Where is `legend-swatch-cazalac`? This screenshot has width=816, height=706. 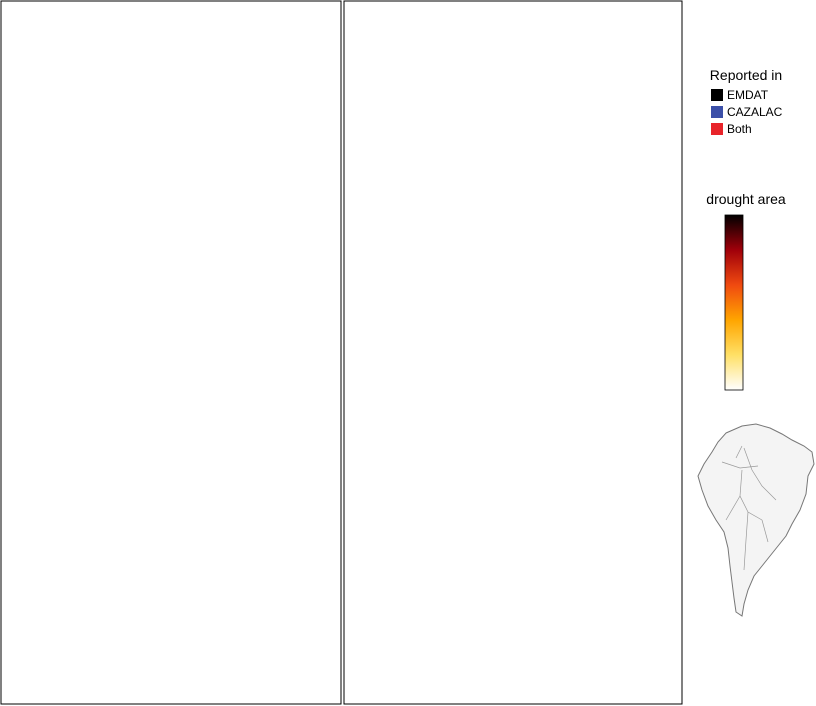 legend-swatch-cazalac is located at coordinates (717, 112).